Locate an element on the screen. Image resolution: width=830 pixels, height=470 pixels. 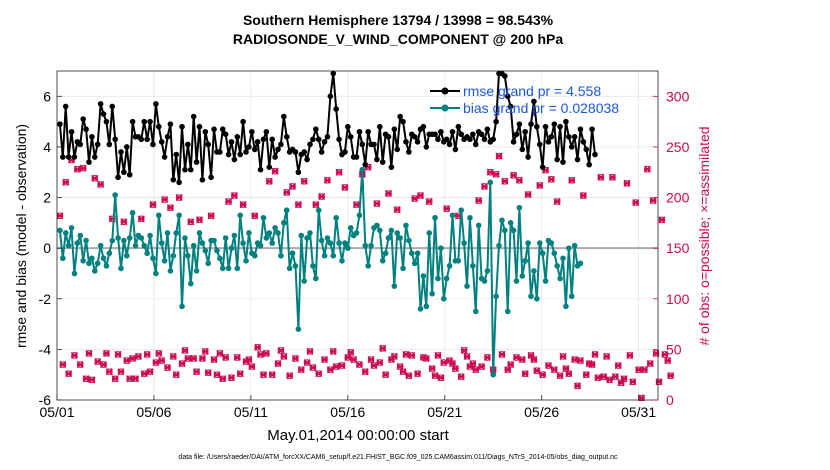
y-tick-label: -4 is located at coordinates (45, 349).